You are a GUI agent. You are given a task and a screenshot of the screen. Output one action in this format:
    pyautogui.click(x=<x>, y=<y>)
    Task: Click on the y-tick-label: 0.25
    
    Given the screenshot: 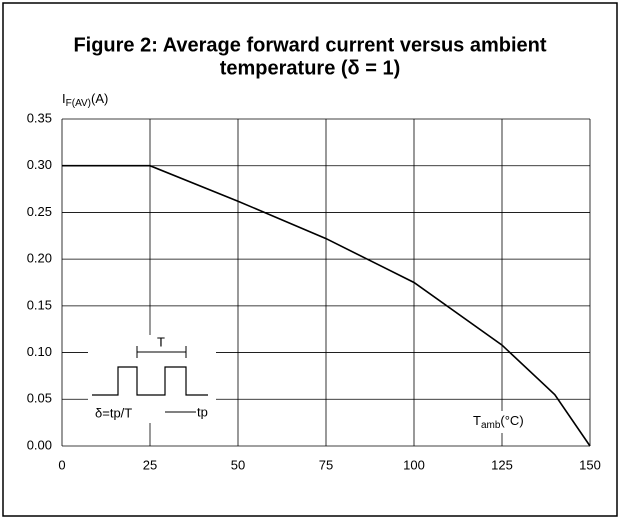 What is the action you would take?
    pyautogui.click(x=39, y=211)
    